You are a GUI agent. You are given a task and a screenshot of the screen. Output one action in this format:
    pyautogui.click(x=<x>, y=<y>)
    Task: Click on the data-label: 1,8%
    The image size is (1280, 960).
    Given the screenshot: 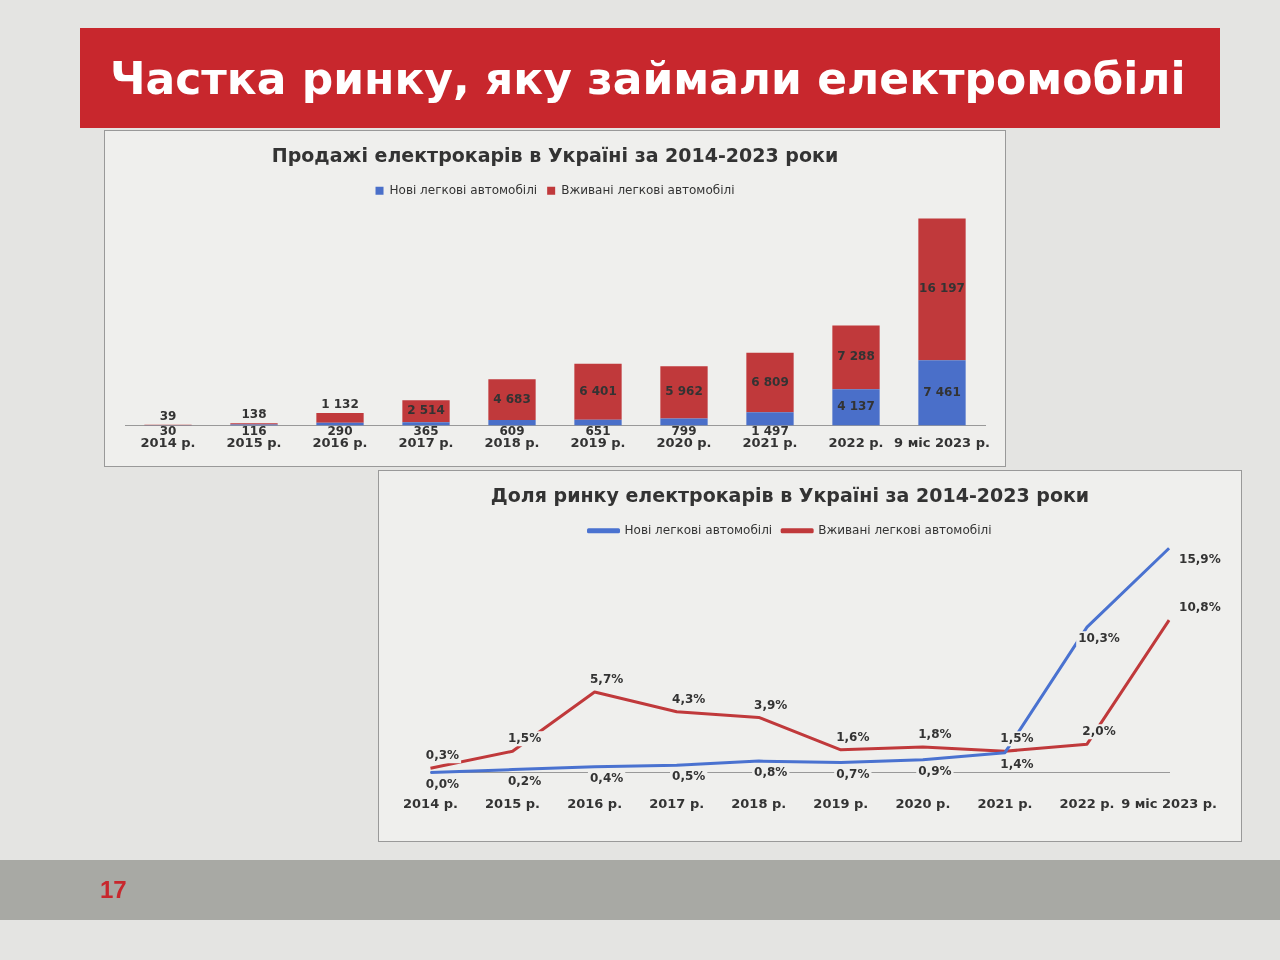 What is the action you would take?
    pyautogui.click(x=935, y=734)
    